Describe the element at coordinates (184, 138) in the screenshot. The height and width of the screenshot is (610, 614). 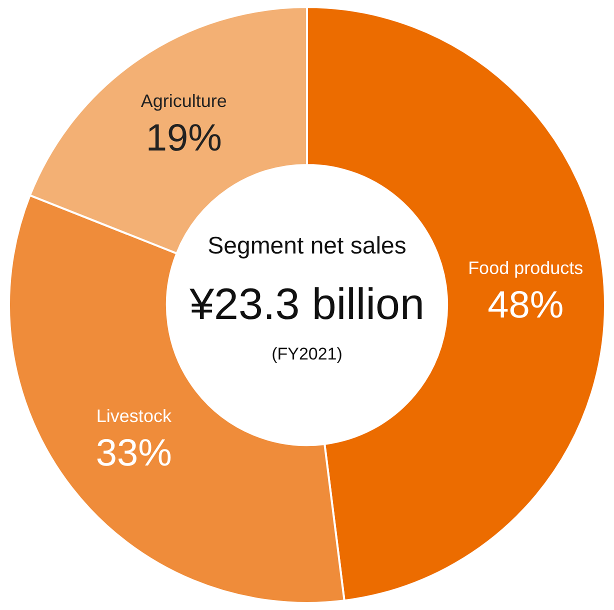
I see `data-label: 19%` at that location.